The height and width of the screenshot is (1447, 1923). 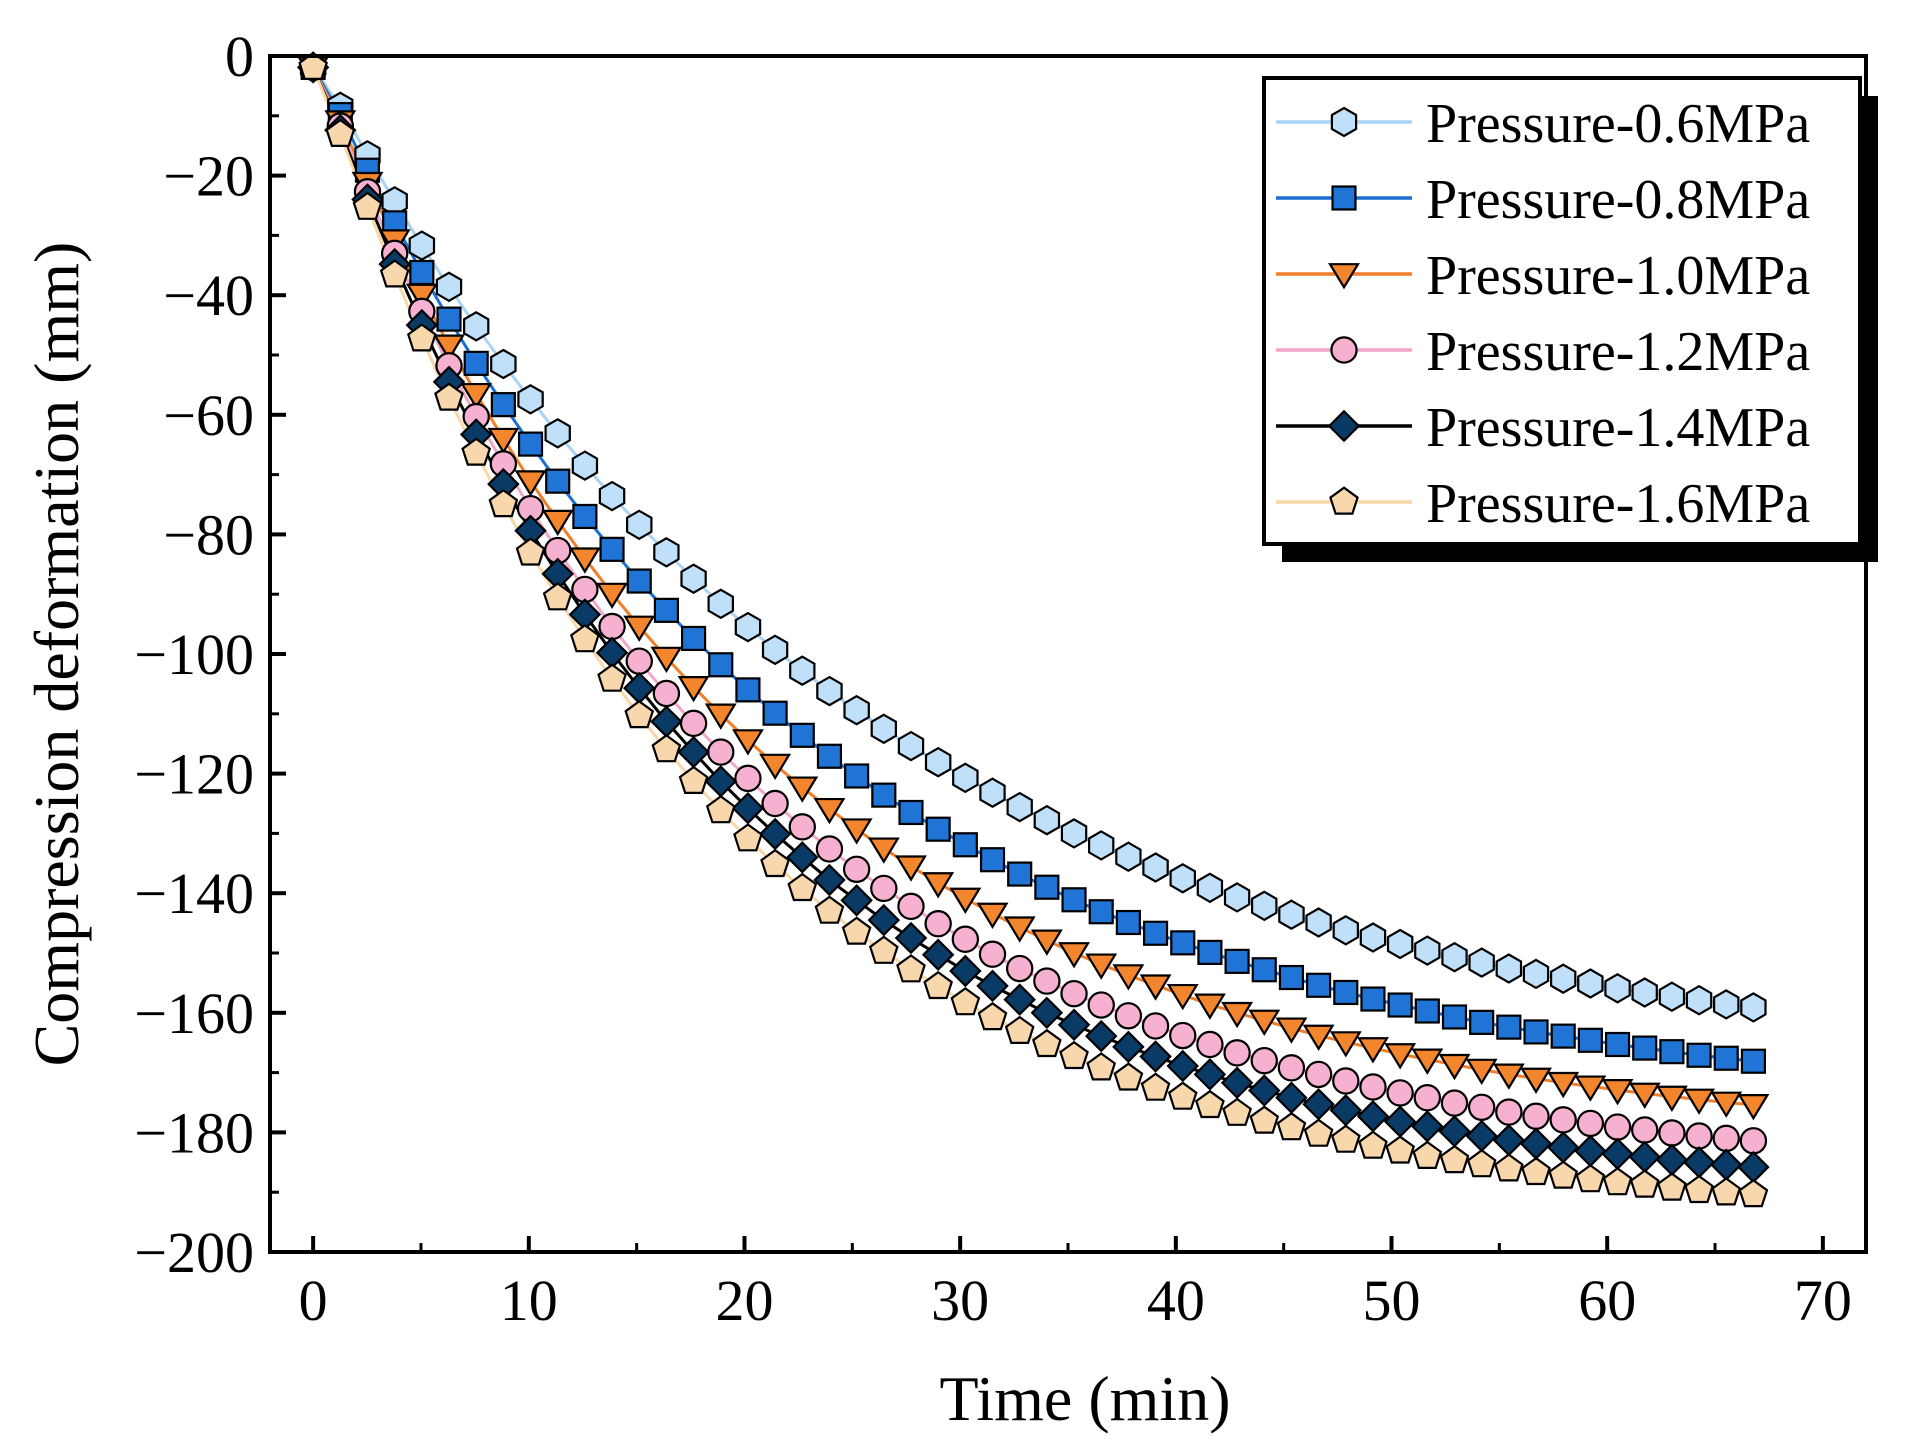 I want to click on y-tick-label: −20, so click(x=208, y=176).